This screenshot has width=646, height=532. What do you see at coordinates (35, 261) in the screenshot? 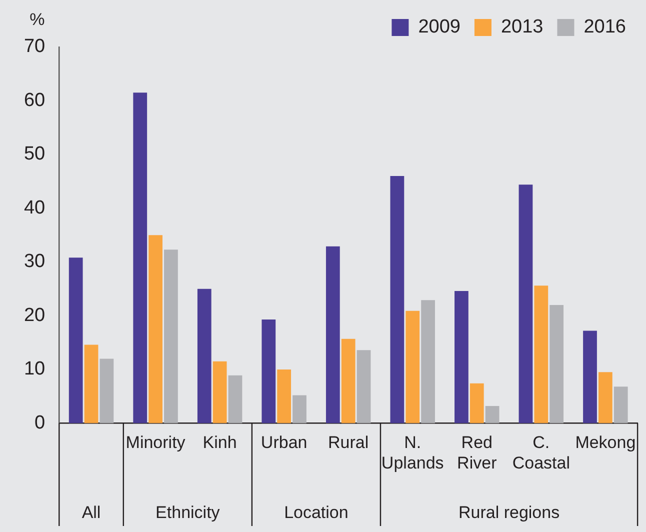
I see `y-tick-label: 30` at bounding box center [35, 261].